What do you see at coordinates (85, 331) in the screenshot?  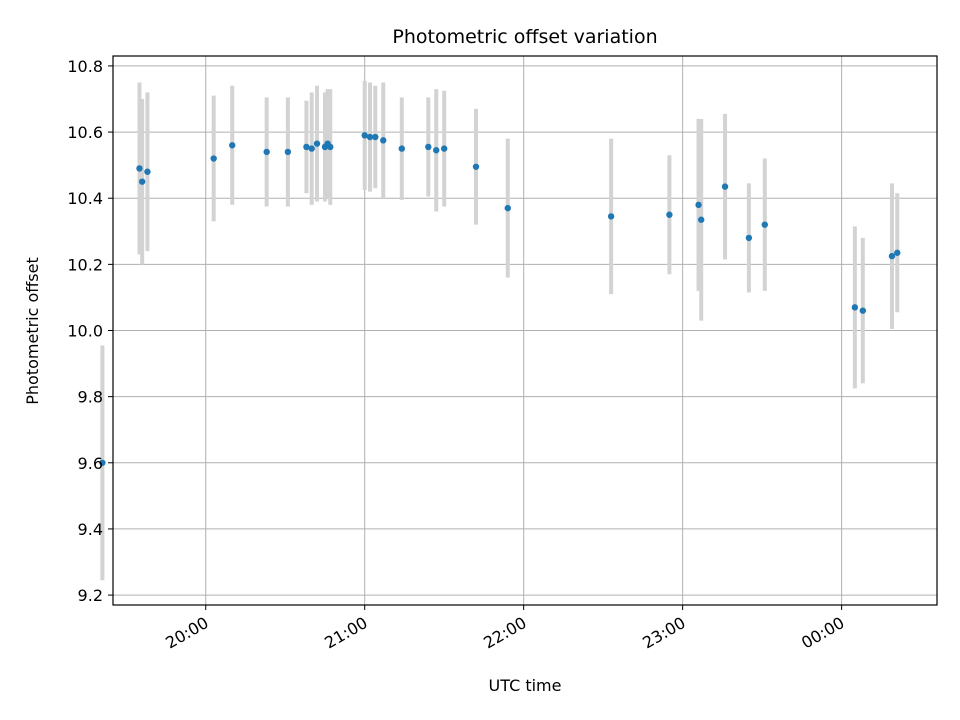 I see `y-tick-label: 10.0` at bounding box center [85, 331].